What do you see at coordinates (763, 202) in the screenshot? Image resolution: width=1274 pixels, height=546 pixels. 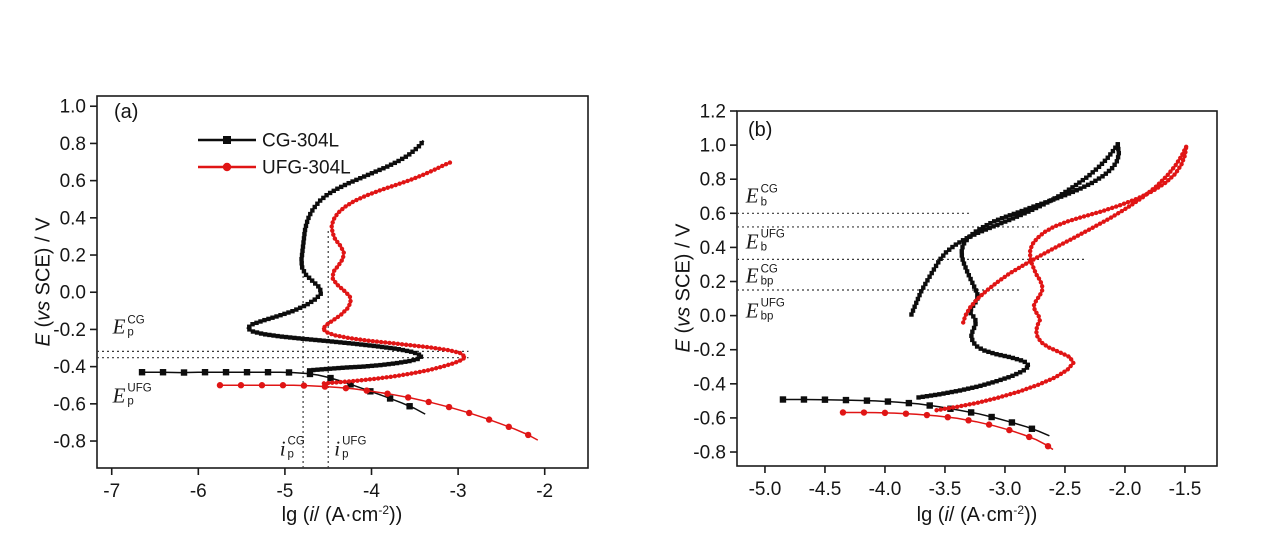 I see `annotation-sub: b` at bounding box center [763, 202].